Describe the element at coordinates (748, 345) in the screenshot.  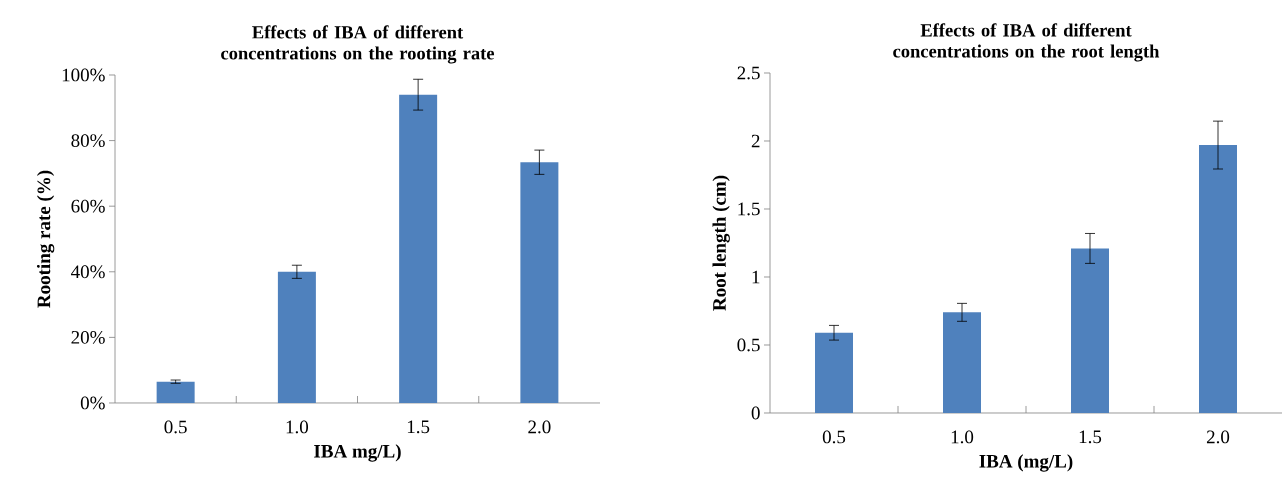
I see `y-tick-label: 0.5` at that location.